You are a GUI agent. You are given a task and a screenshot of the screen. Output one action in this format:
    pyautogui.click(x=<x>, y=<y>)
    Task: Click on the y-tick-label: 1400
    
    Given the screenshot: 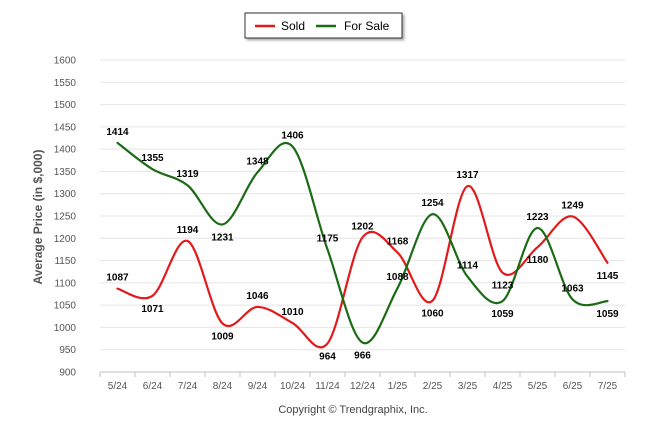 What is the action you would take?
    pyautogui.click(x=65, y=150)
    